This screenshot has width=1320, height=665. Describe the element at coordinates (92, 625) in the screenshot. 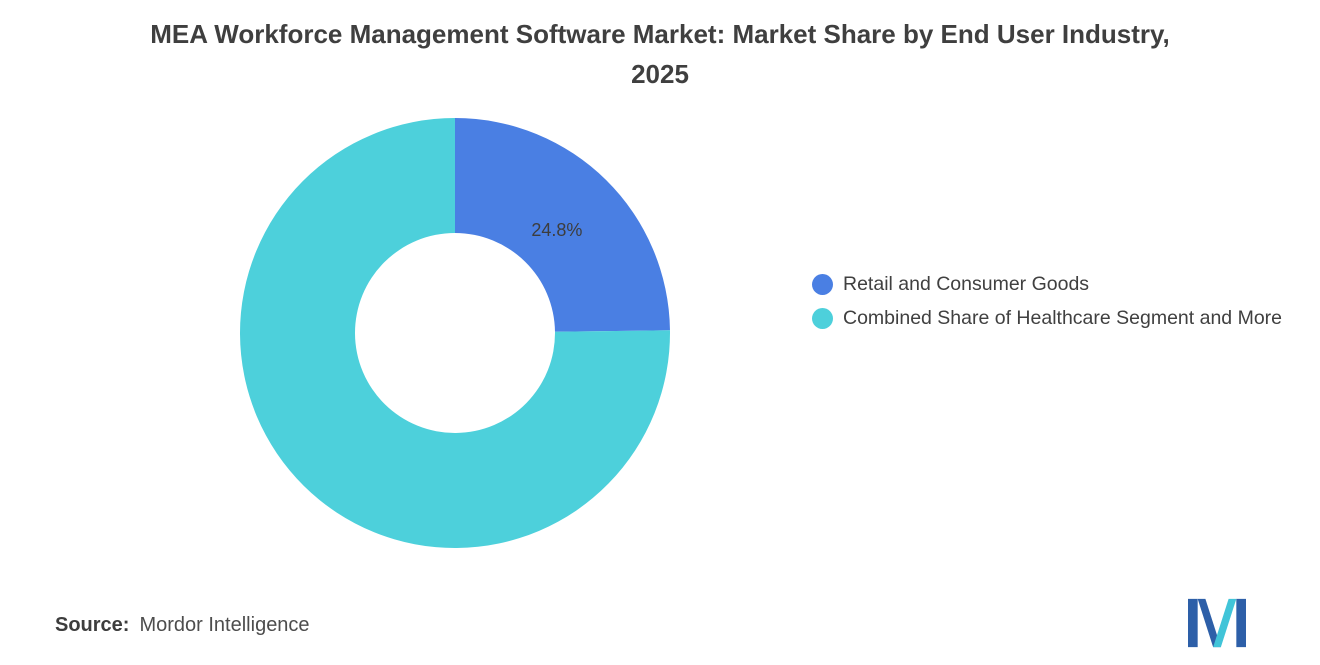

I see `source-label: Source:` at that location.